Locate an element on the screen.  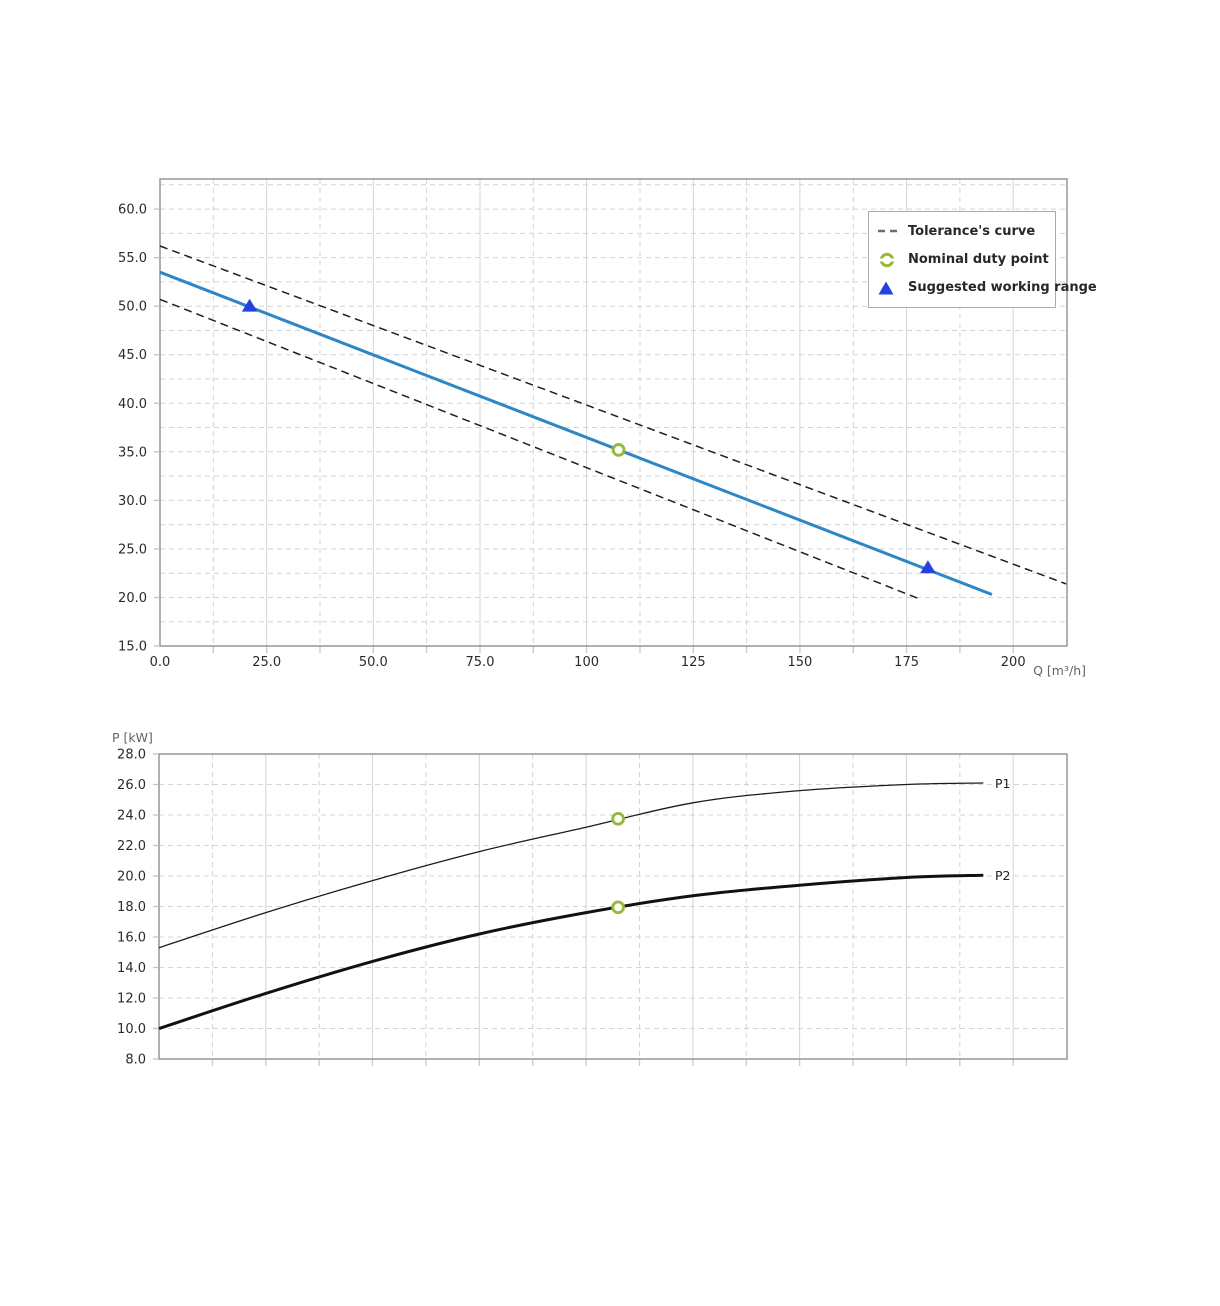
svg-text: 60.0 is located at coordinates (132, 210).